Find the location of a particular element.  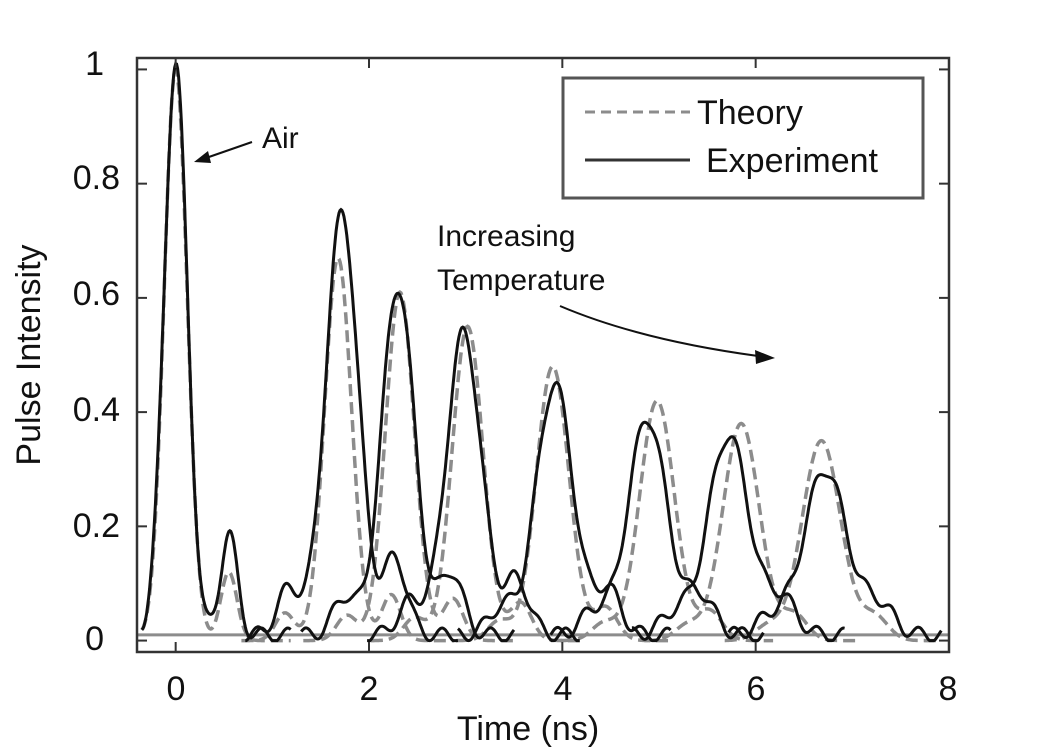

annotation-temperature-arrow is located at coordinates (659, 331).